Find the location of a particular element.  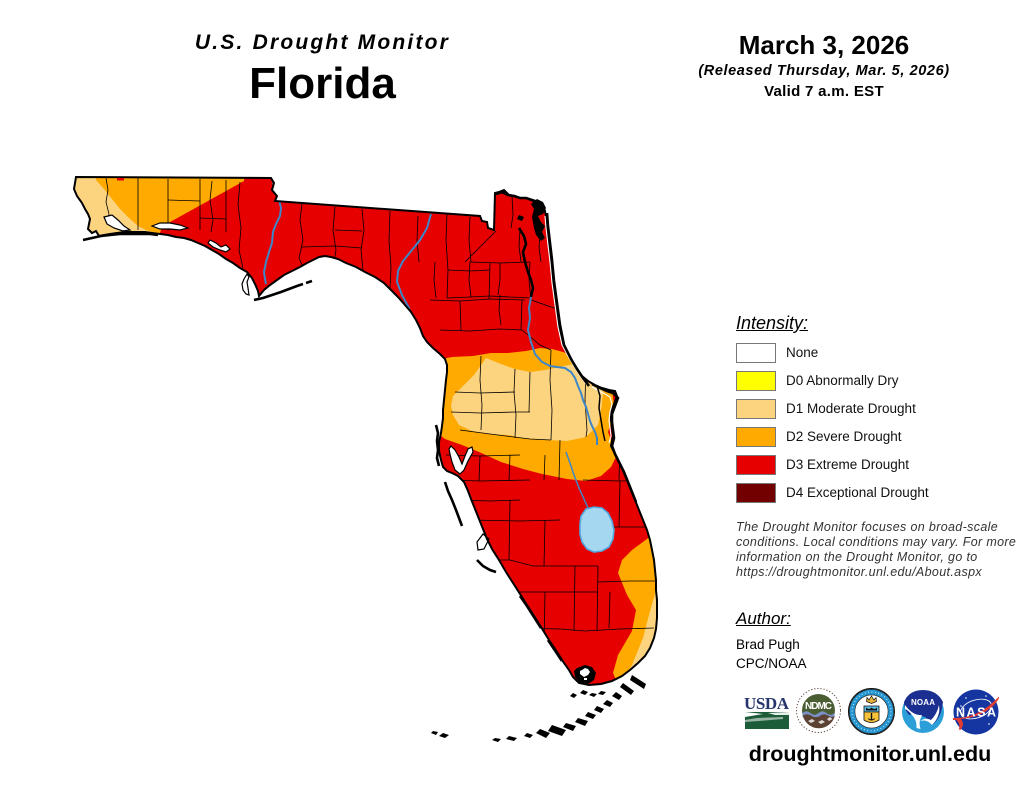

svg-text: USDA is located at coordinates (767, 704).